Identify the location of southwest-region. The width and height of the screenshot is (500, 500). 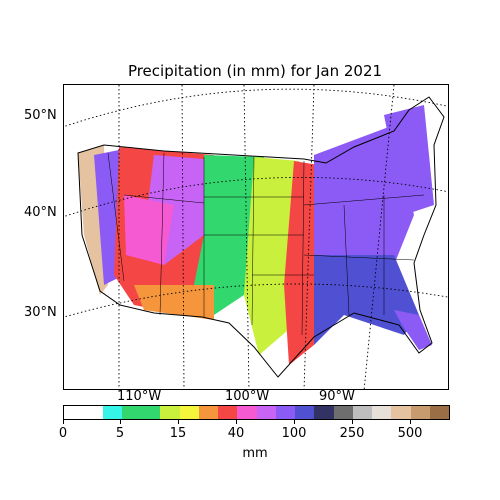
(174, 302).